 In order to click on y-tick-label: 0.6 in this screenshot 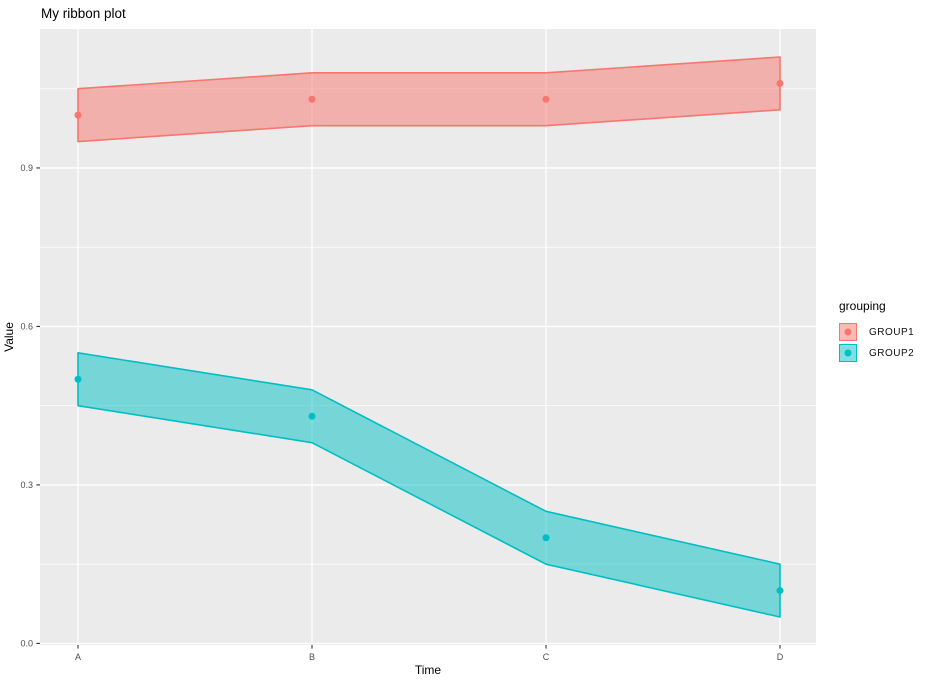, I will do `click(26, 327)`.